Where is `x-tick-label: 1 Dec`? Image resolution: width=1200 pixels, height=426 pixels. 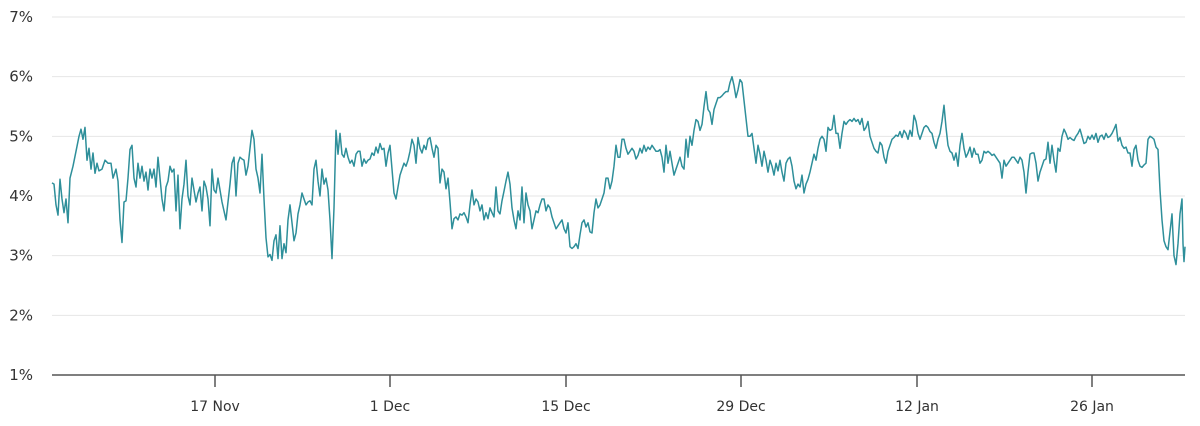 x-tick-label: 1 Dec is located at coordinates (390, 407).